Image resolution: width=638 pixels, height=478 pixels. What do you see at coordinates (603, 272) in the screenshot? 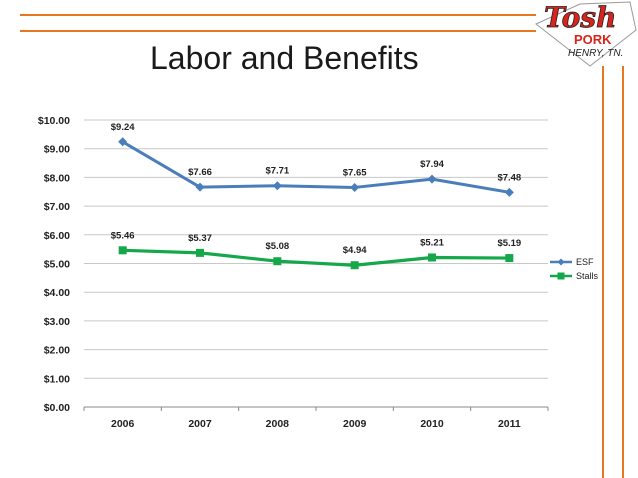
I see `right-rule-left` at bounding box center [603, 272].